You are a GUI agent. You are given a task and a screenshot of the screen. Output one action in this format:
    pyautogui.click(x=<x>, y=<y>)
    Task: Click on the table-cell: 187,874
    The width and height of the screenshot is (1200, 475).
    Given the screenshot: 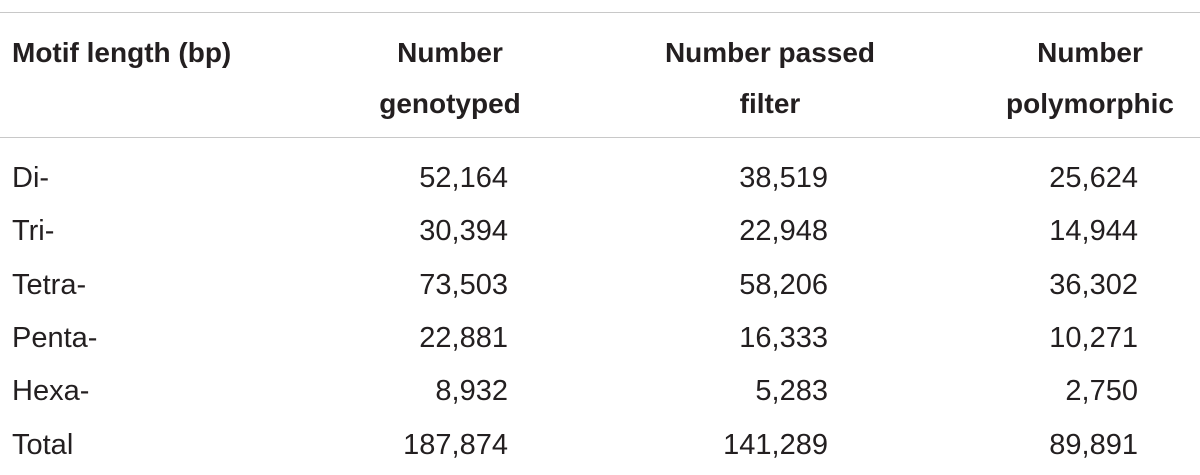 What is the action you would take?
    pyautogui.click(x=455, y=444)
    